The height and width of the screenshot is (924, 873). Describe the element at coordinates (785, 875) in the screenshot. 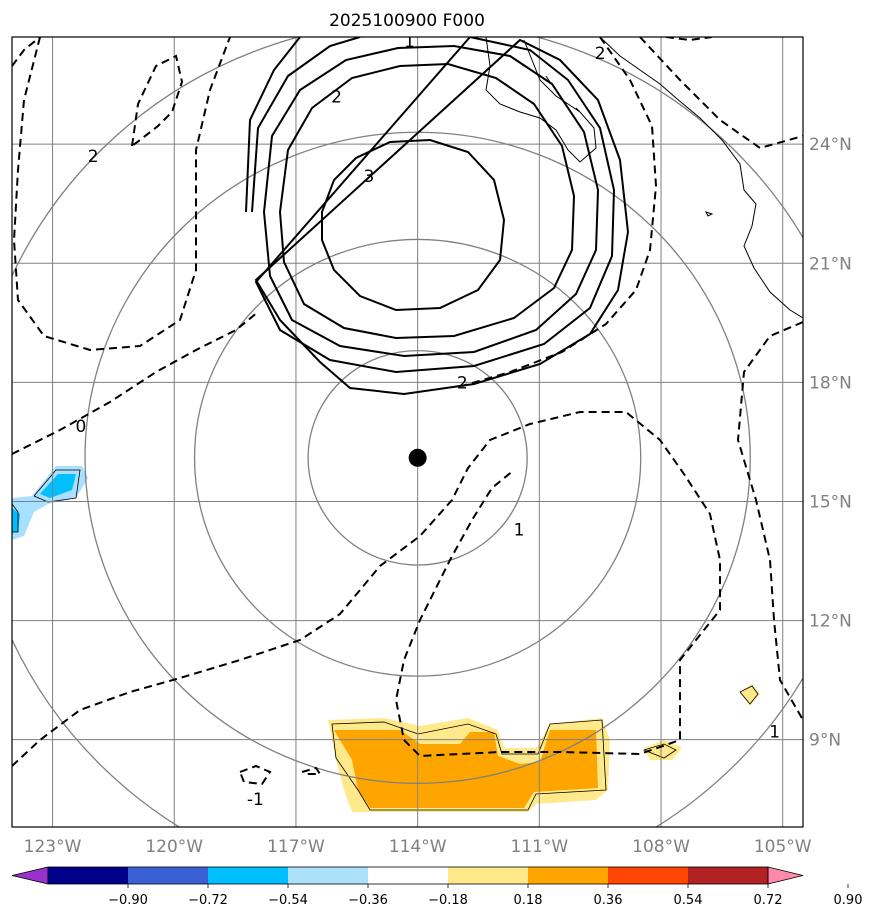

I see `colorbar-extend-high` at that location.